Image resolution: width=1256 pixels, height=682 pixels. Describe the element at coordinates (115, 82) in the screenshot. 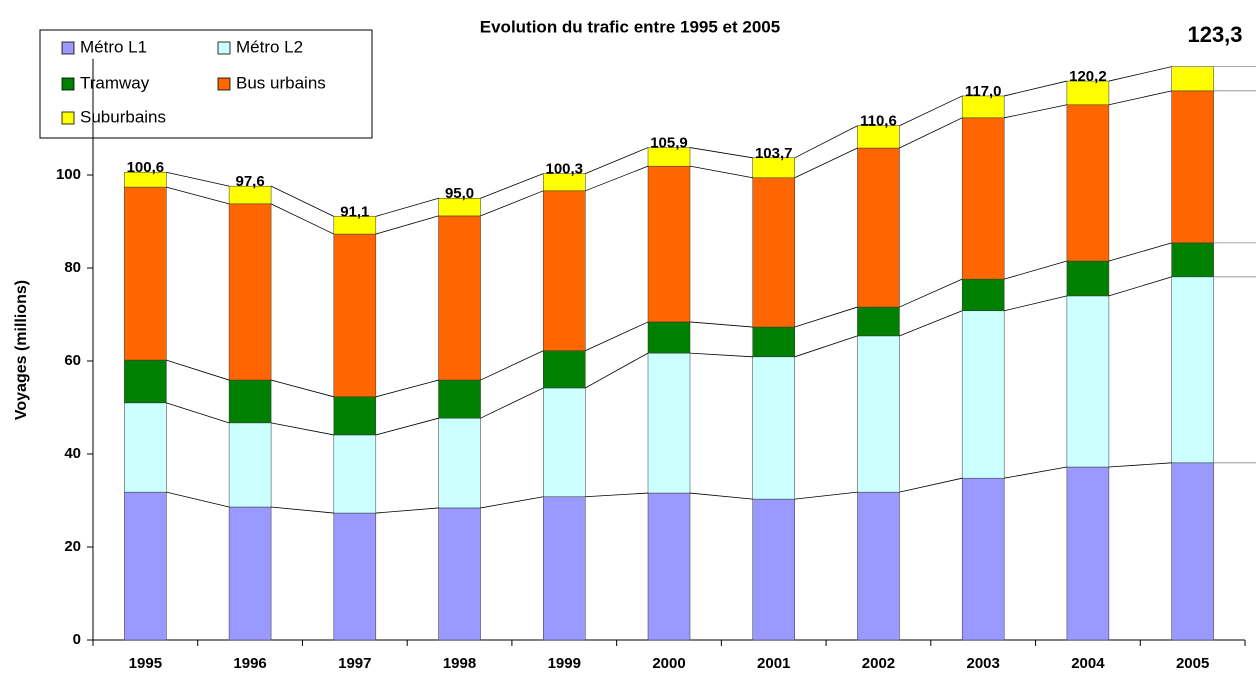

I see `legend-label: Tramway` at that location.